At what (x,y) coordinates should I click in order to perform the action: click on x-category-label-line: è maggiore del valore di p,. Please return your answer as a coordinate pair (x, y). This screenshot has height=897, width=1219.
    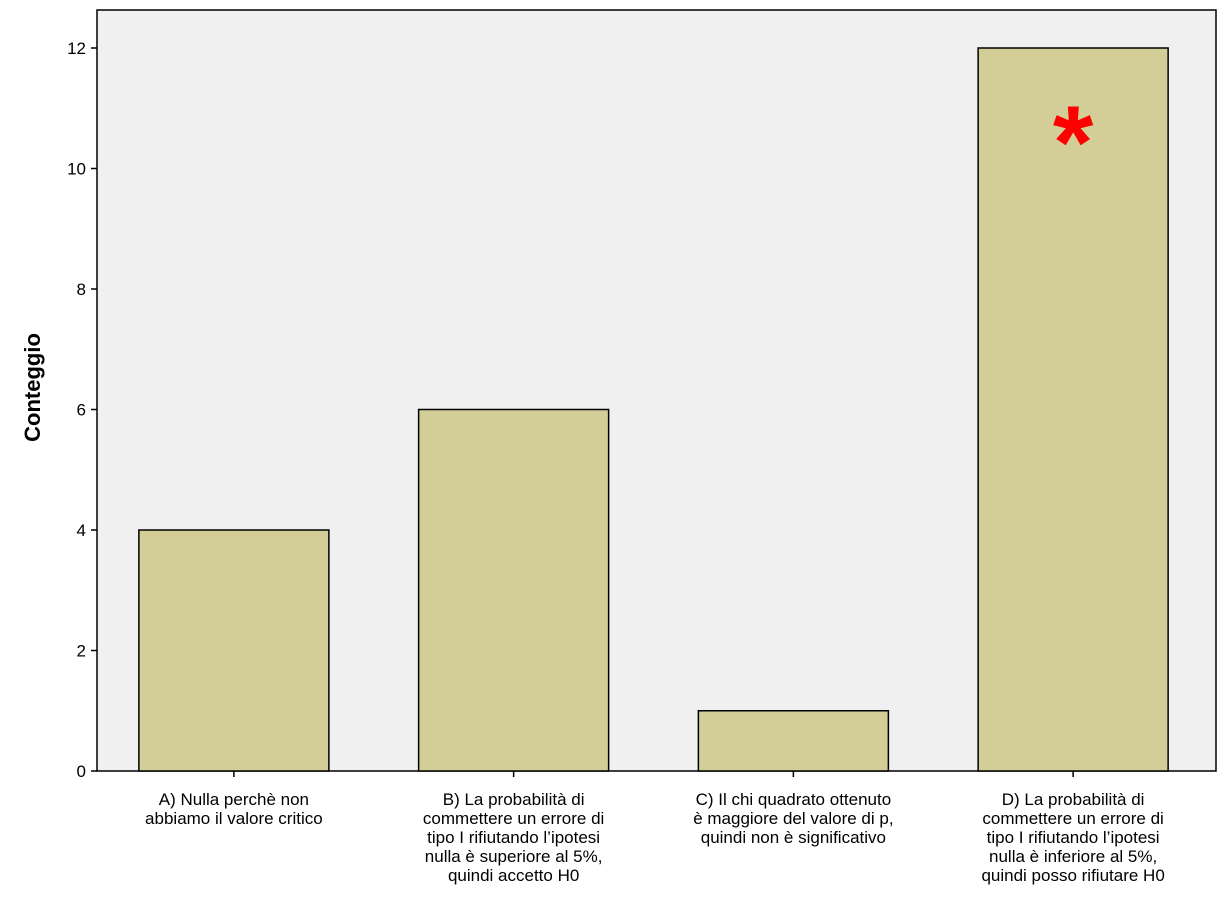
    Looking at the image, I should click on (793, 818).